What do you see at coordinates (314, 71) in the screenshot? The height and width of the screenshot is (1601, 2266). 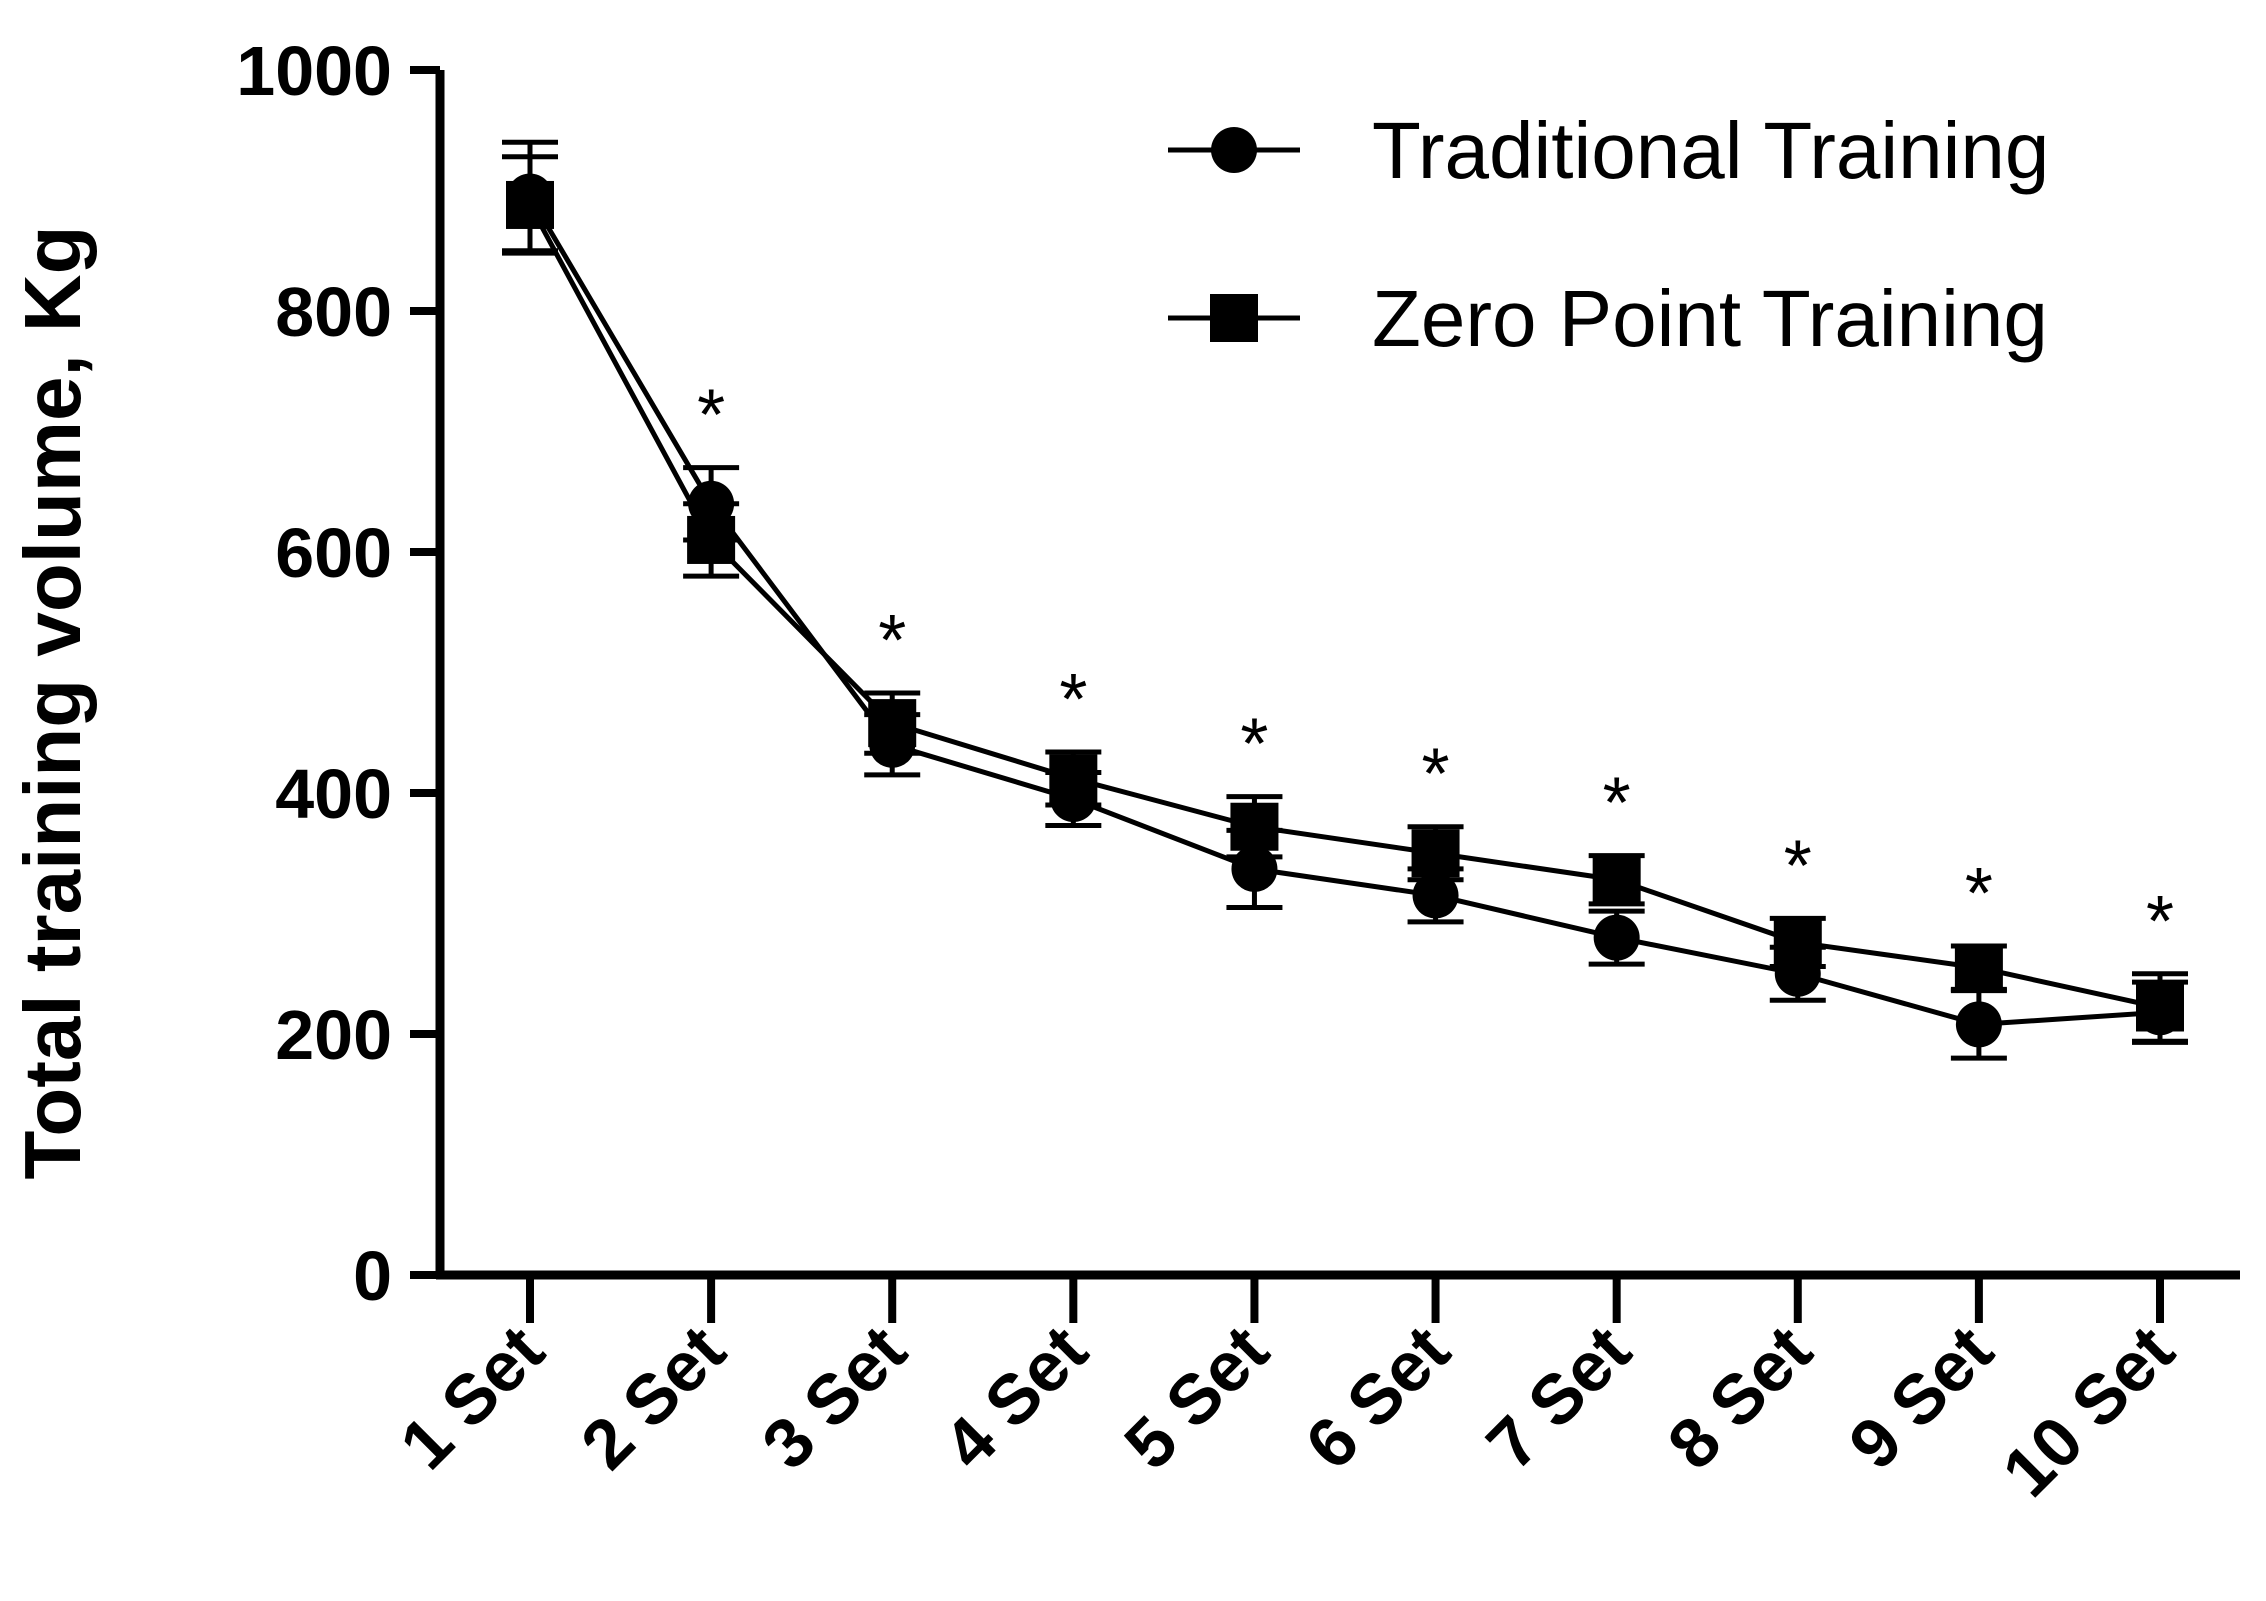 I see `y-tick-label: 1000` at bounding box center [314, 71].